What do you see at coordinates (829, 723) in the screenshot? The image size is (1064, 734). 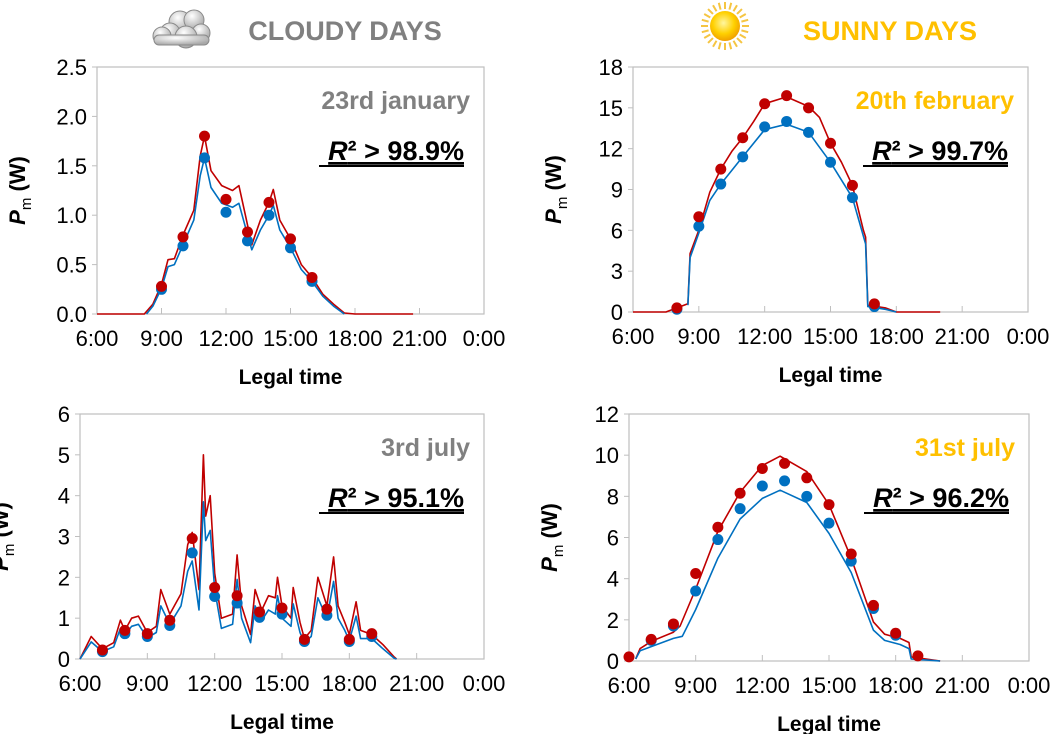 I see `x-axis-label: Legal time` at bounding box center [829, 723].